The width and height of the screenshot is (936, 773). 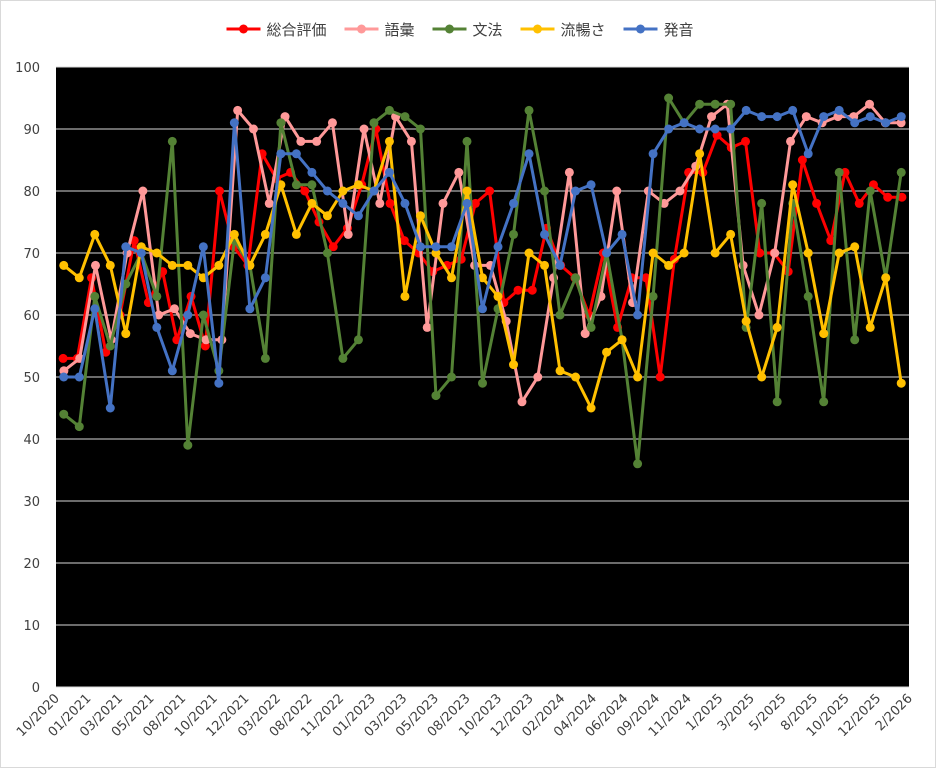 I want to click on legend-item: 文法, so click(x=467, y=30).